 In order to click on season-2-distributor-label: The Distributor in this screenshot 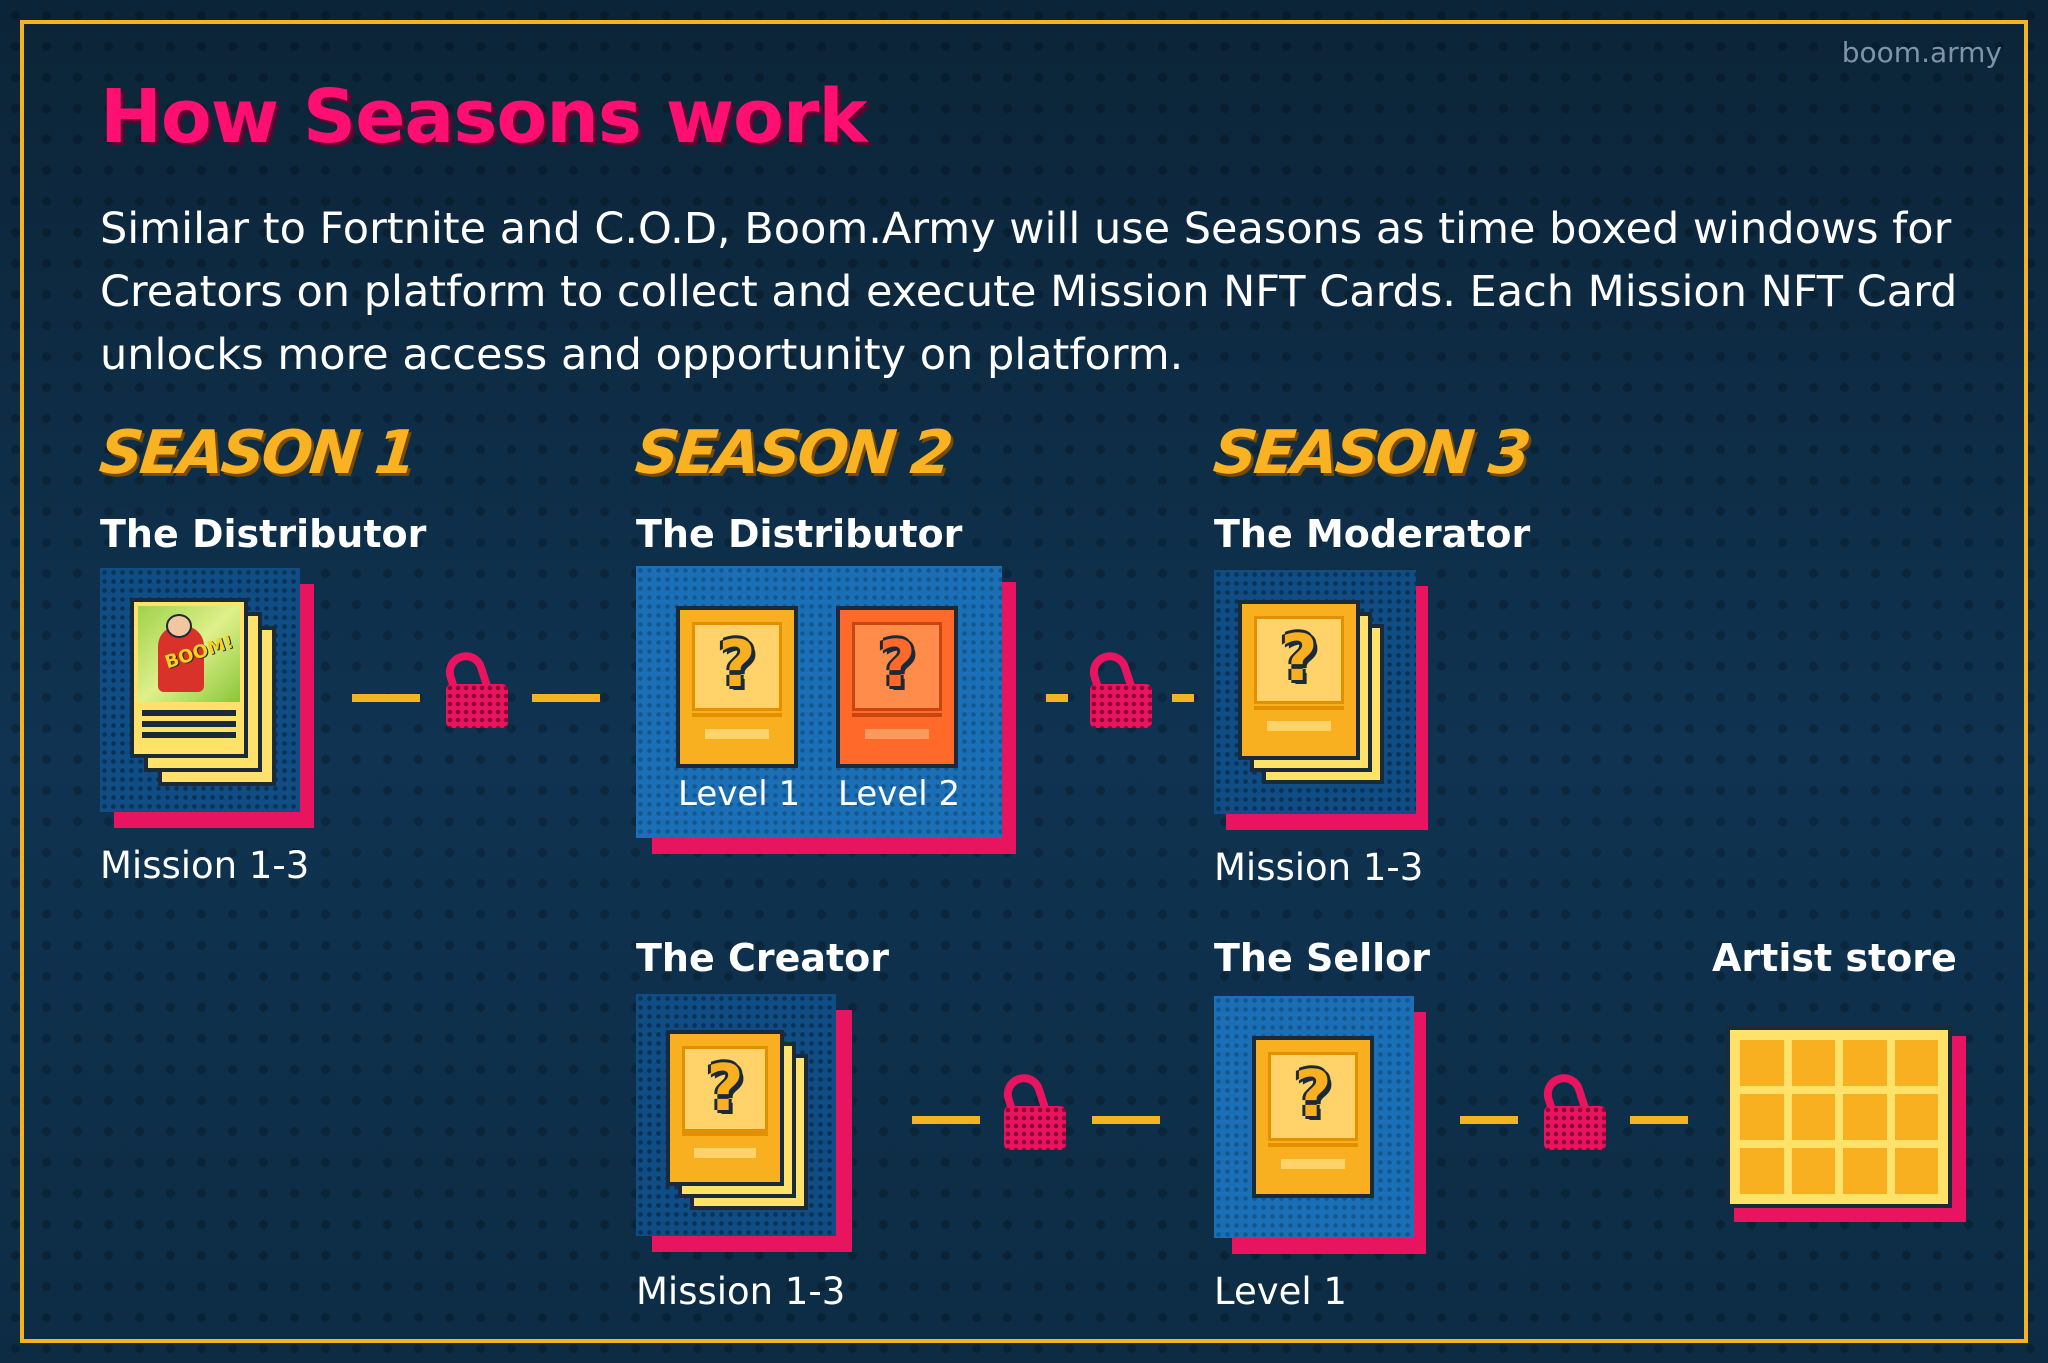, I will do `click(799, 534)`.